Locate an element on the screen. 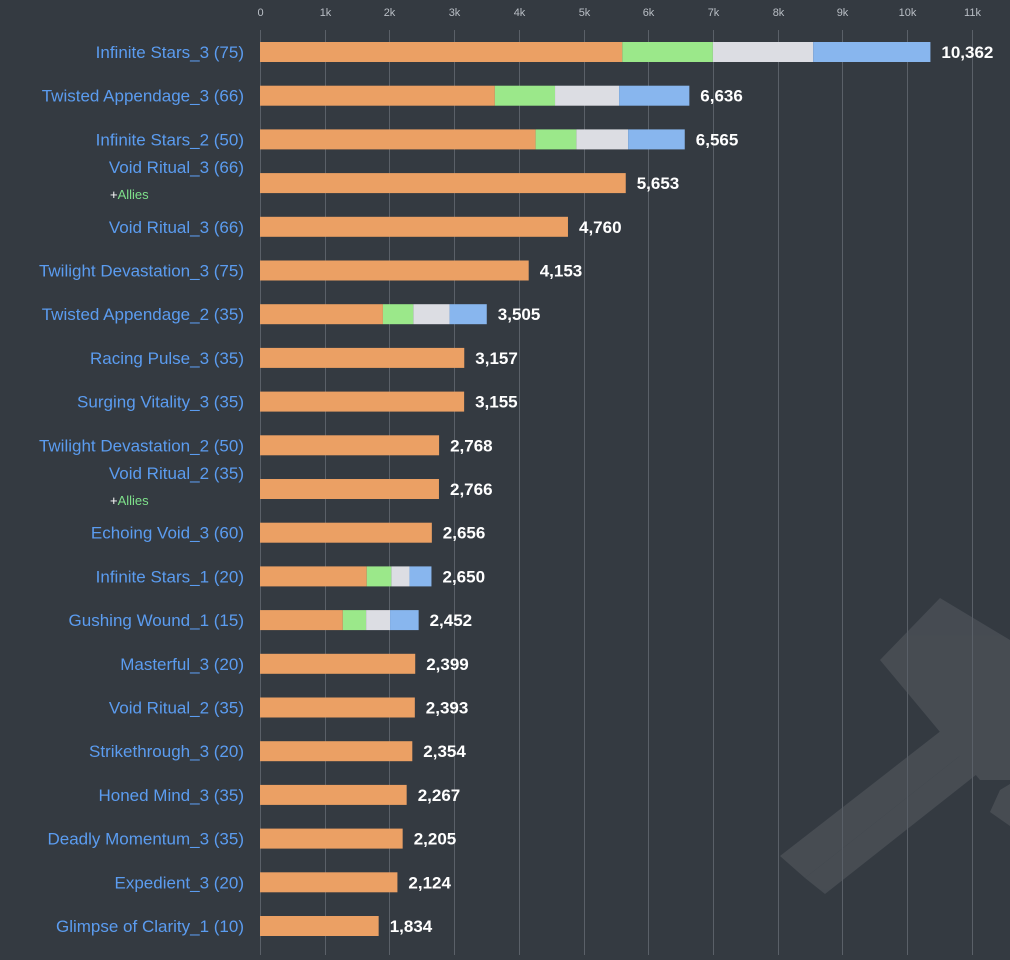 Image resolution: width=1010 pixels, height=960 pixels. value-label: 2,766 is located at coordinates (471, 489).